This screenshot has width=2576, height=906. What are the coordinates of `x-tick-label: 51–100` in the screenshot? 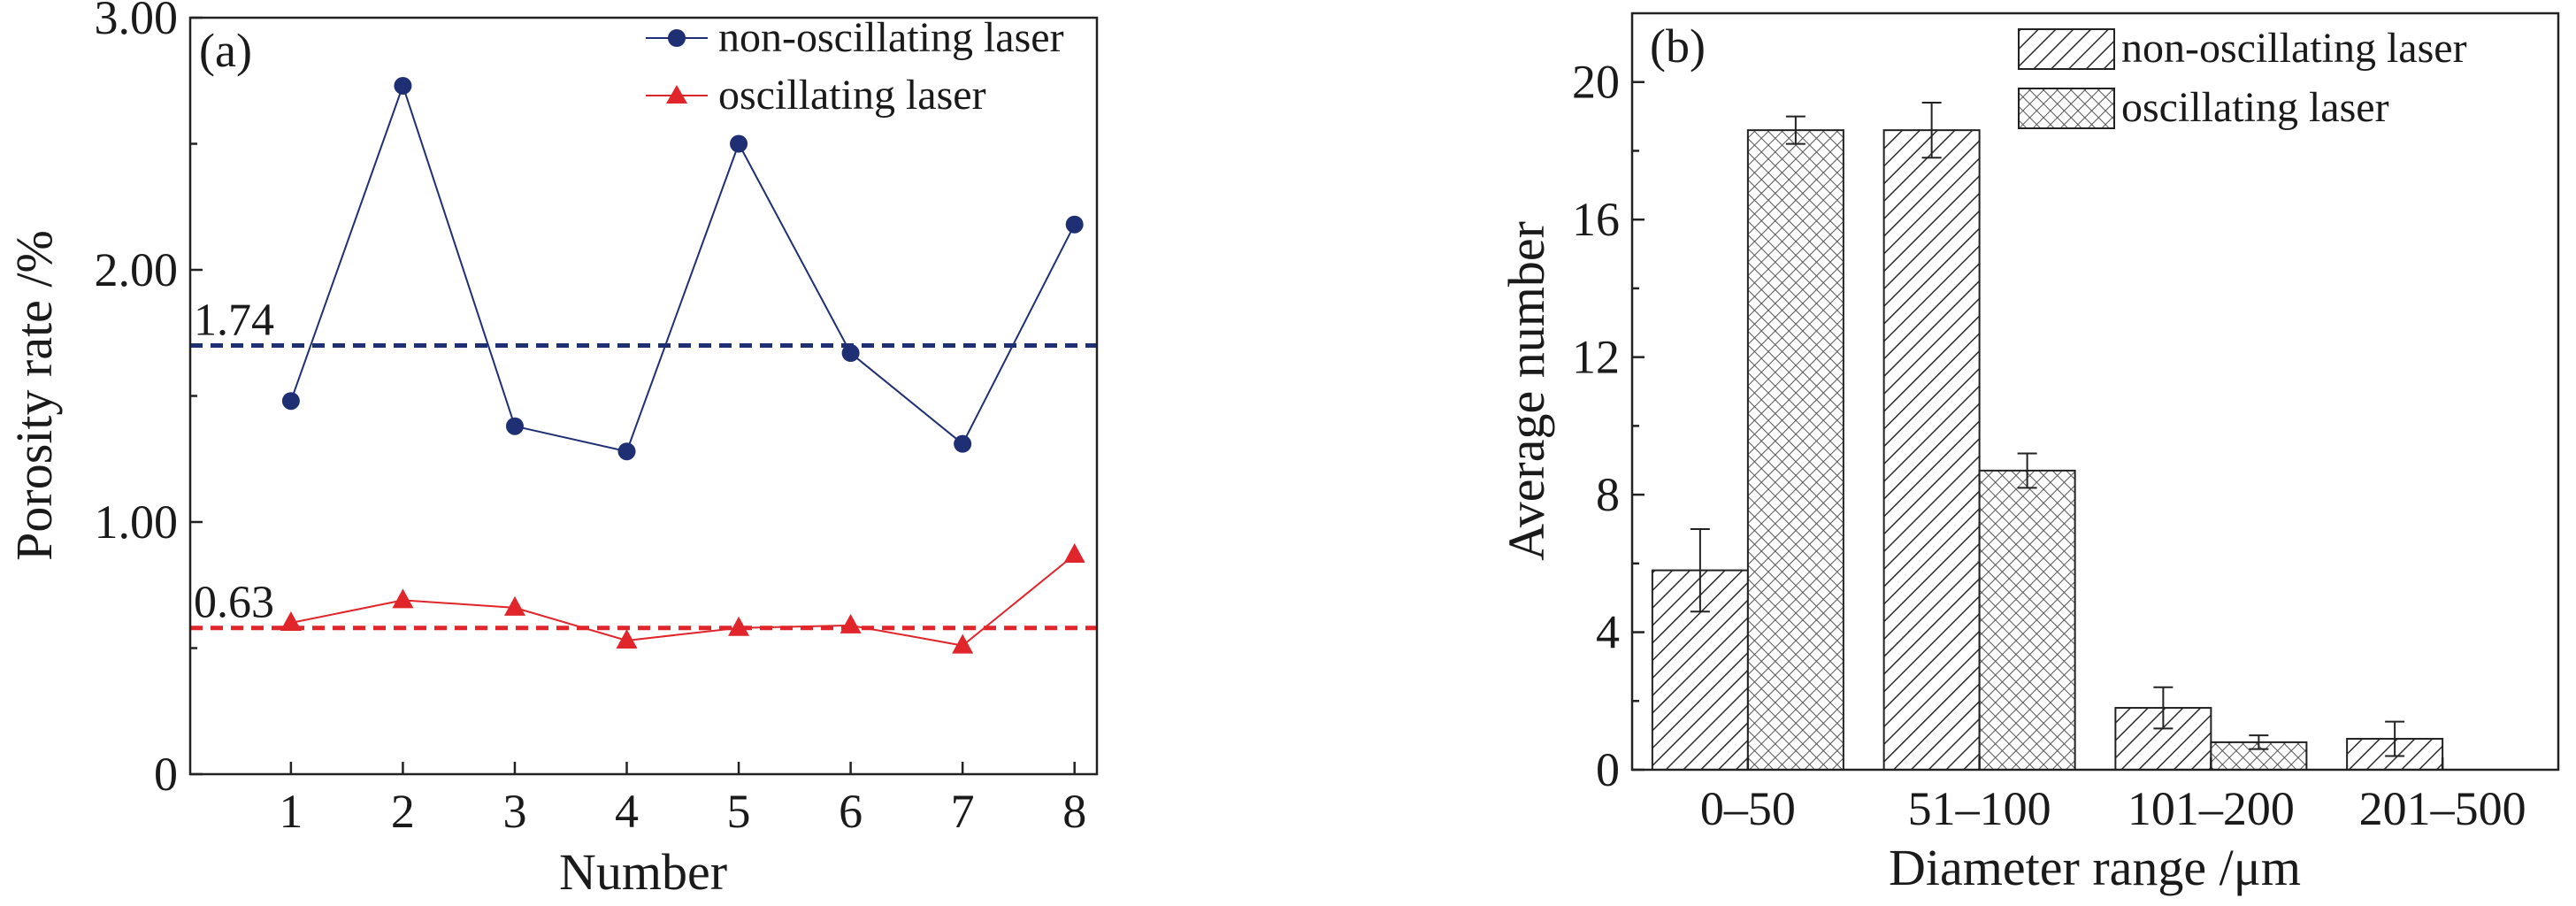 It's located at (1979, 808).